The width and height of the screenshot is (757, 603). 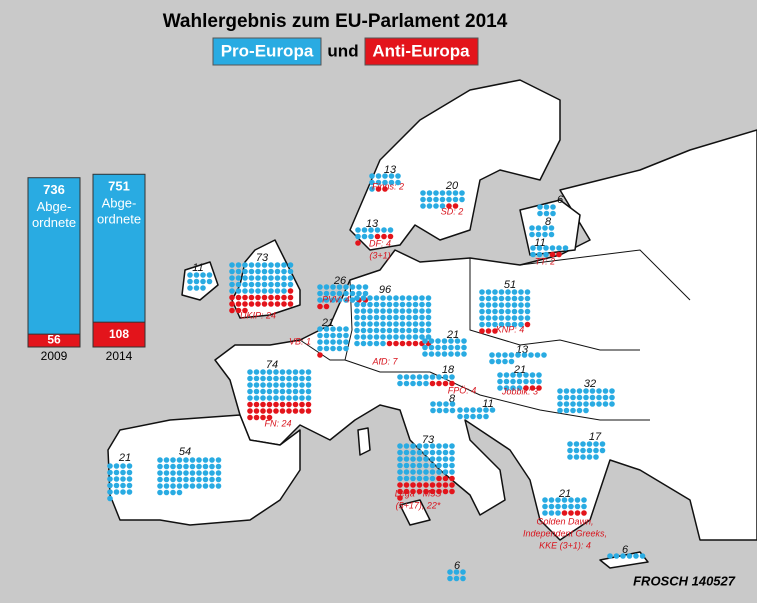 What do you see at coordinates (372, 224) in the screenshot?
I see `seat-count: 13` at bounding box center [372, 224].